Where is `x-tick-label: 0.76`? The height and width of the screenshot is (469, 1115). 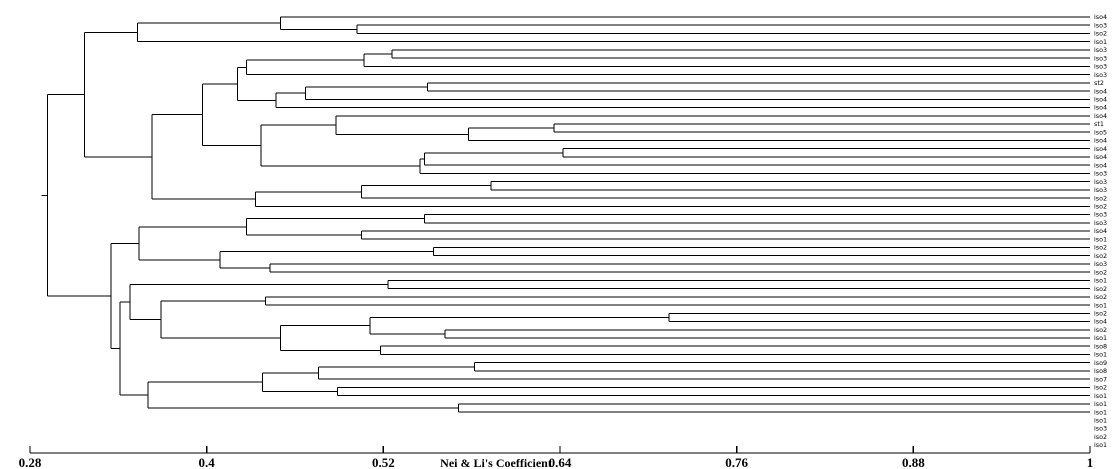 x-tick-label: 0.76 is located at coordinates (736, 462).